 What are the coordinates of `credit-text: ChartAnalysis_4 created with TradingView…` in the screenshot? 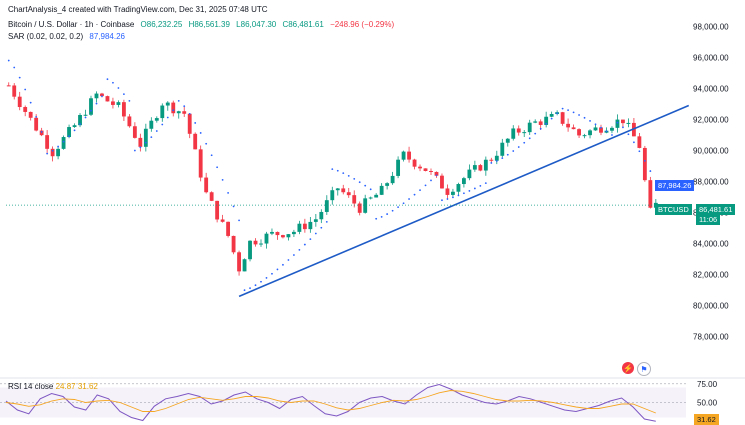 It's located at (138, 9).